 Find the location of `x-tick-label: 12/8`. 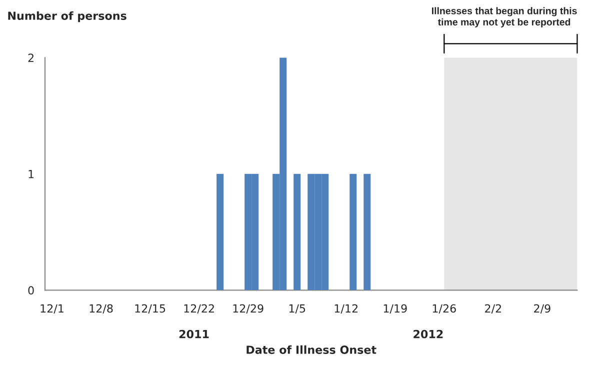

x-tick-label: 12/8 is located at coordinates (101, 309).